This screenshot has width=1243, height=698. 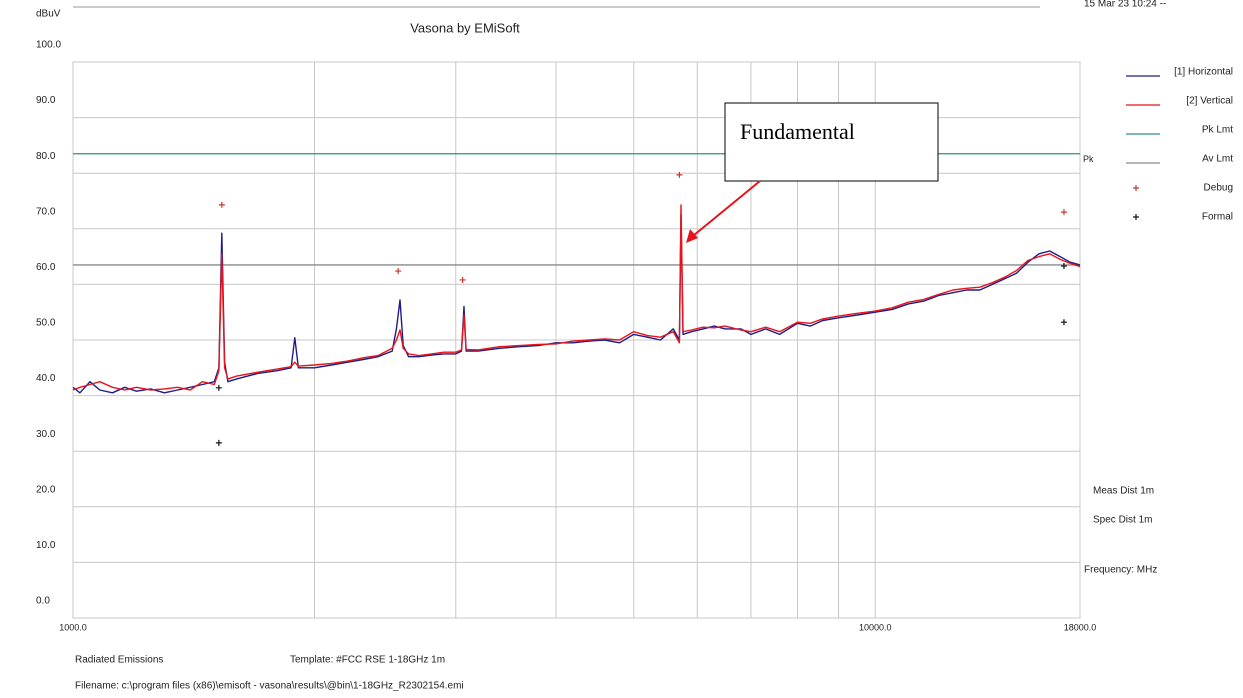 What do you see at coordinates (46, 100) in the screenshot?
I see `y-tick-label: 90.0` at bounding box center [46, 100].